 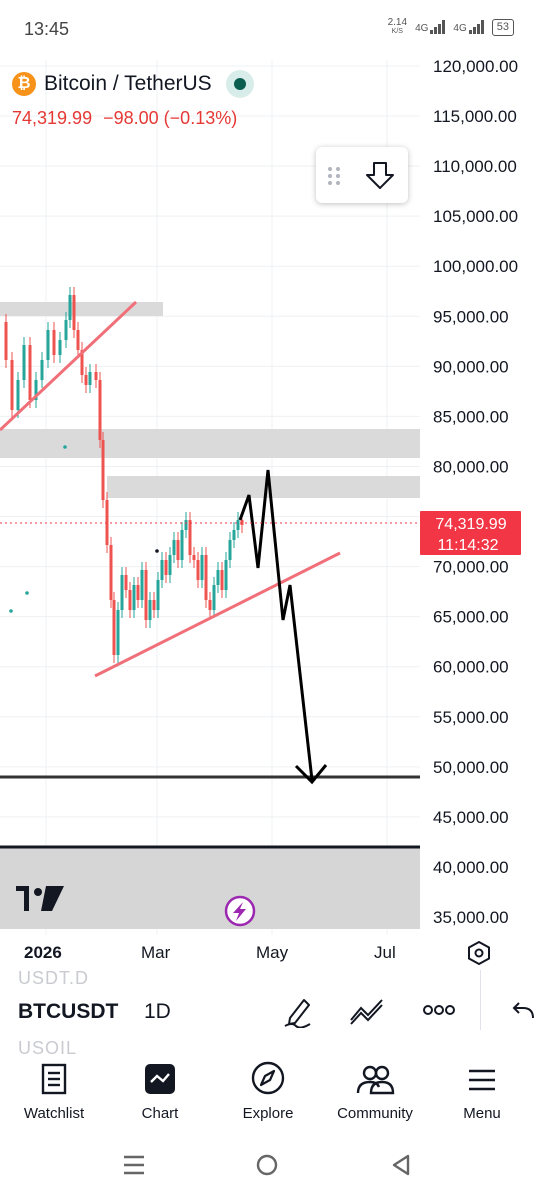 What do you see at coordinates (470, 524) in the screenshot?
I see `badge-price-text: 74,319.99` at bounding box center [470, 524].